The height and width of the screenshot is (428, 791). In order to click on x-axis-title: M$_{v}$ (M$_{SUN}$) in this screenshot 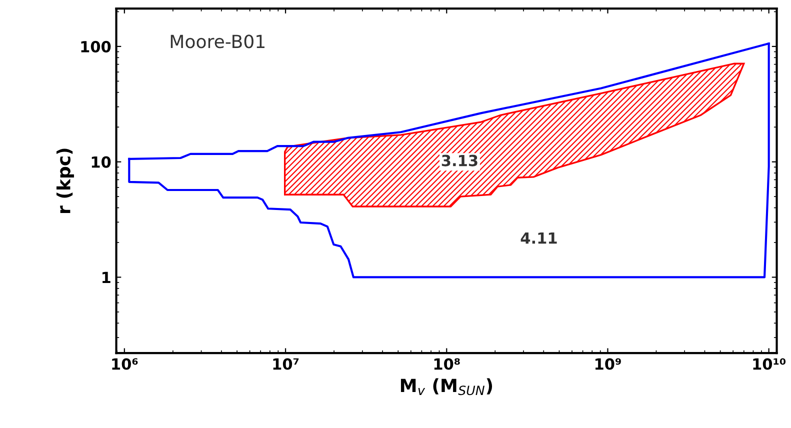, I will do `click(446, 387)`.